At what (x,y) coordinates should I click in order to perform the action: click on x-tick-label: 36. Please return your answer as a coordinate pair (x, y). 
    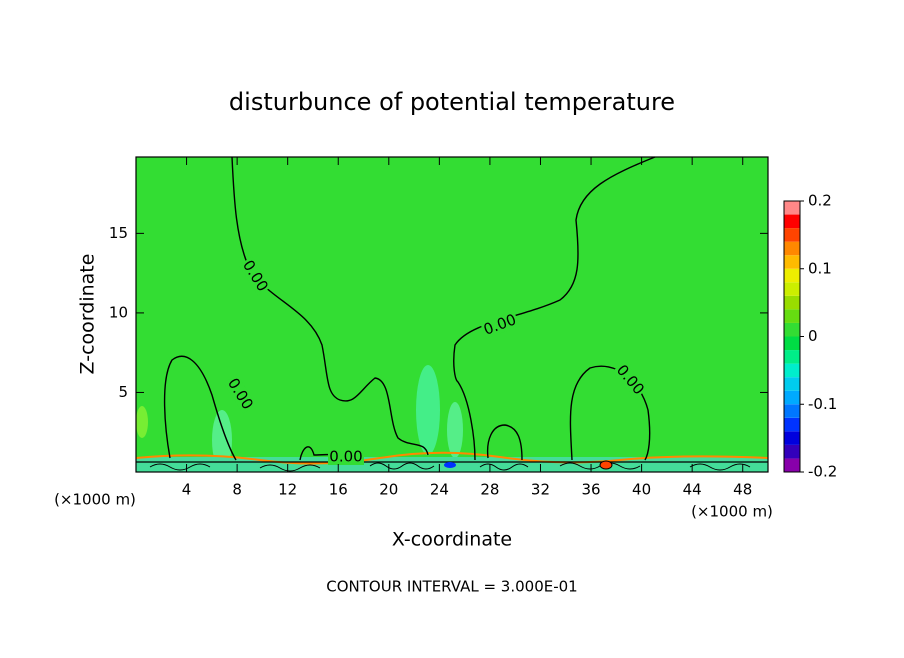
    Looking at the image, I should click on (590, 490).